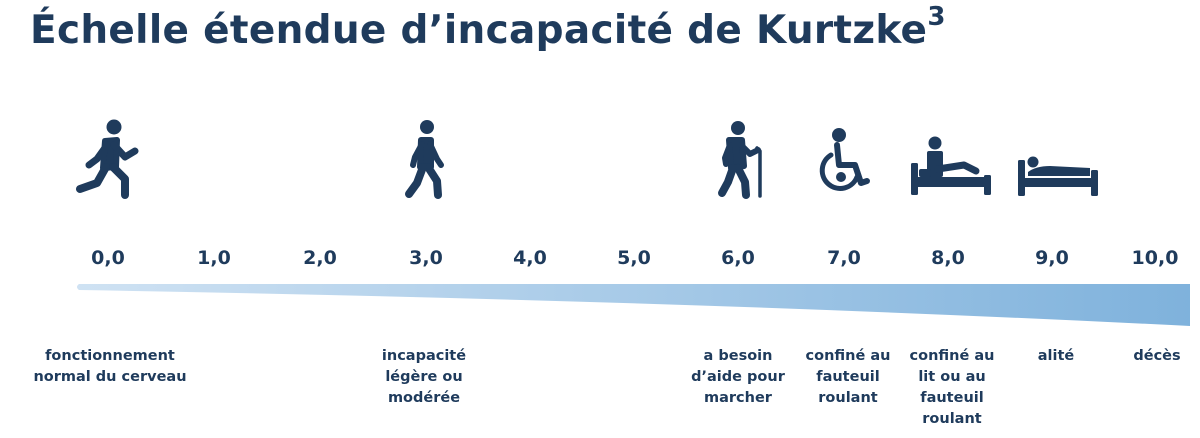 The width and height of the screenshot is (1200, 438). Describe the element at coordinates (738, 258) in the screenshot. I see `scale-tick-6: 6,0` at that location.